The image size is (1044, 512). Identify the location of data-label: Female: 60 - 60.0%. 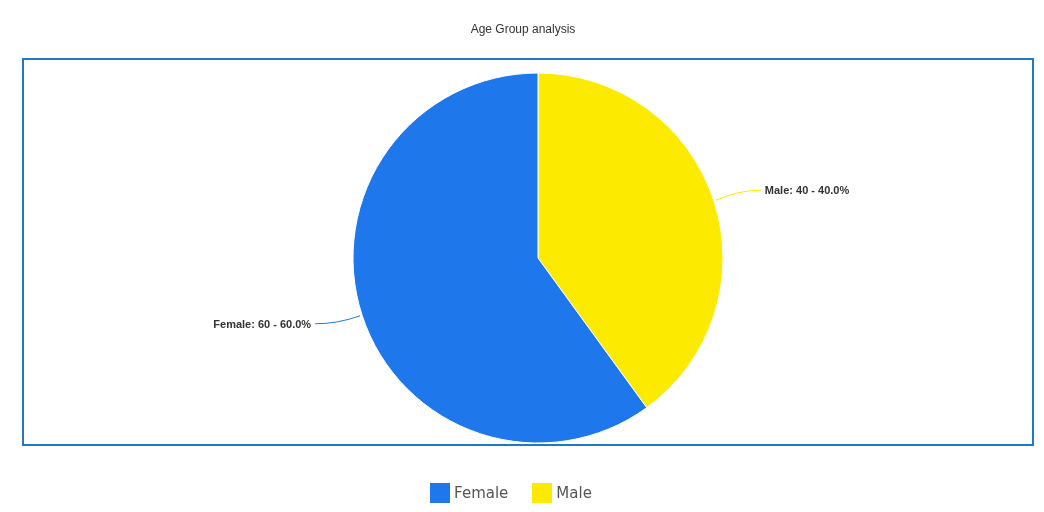
(262, 323).